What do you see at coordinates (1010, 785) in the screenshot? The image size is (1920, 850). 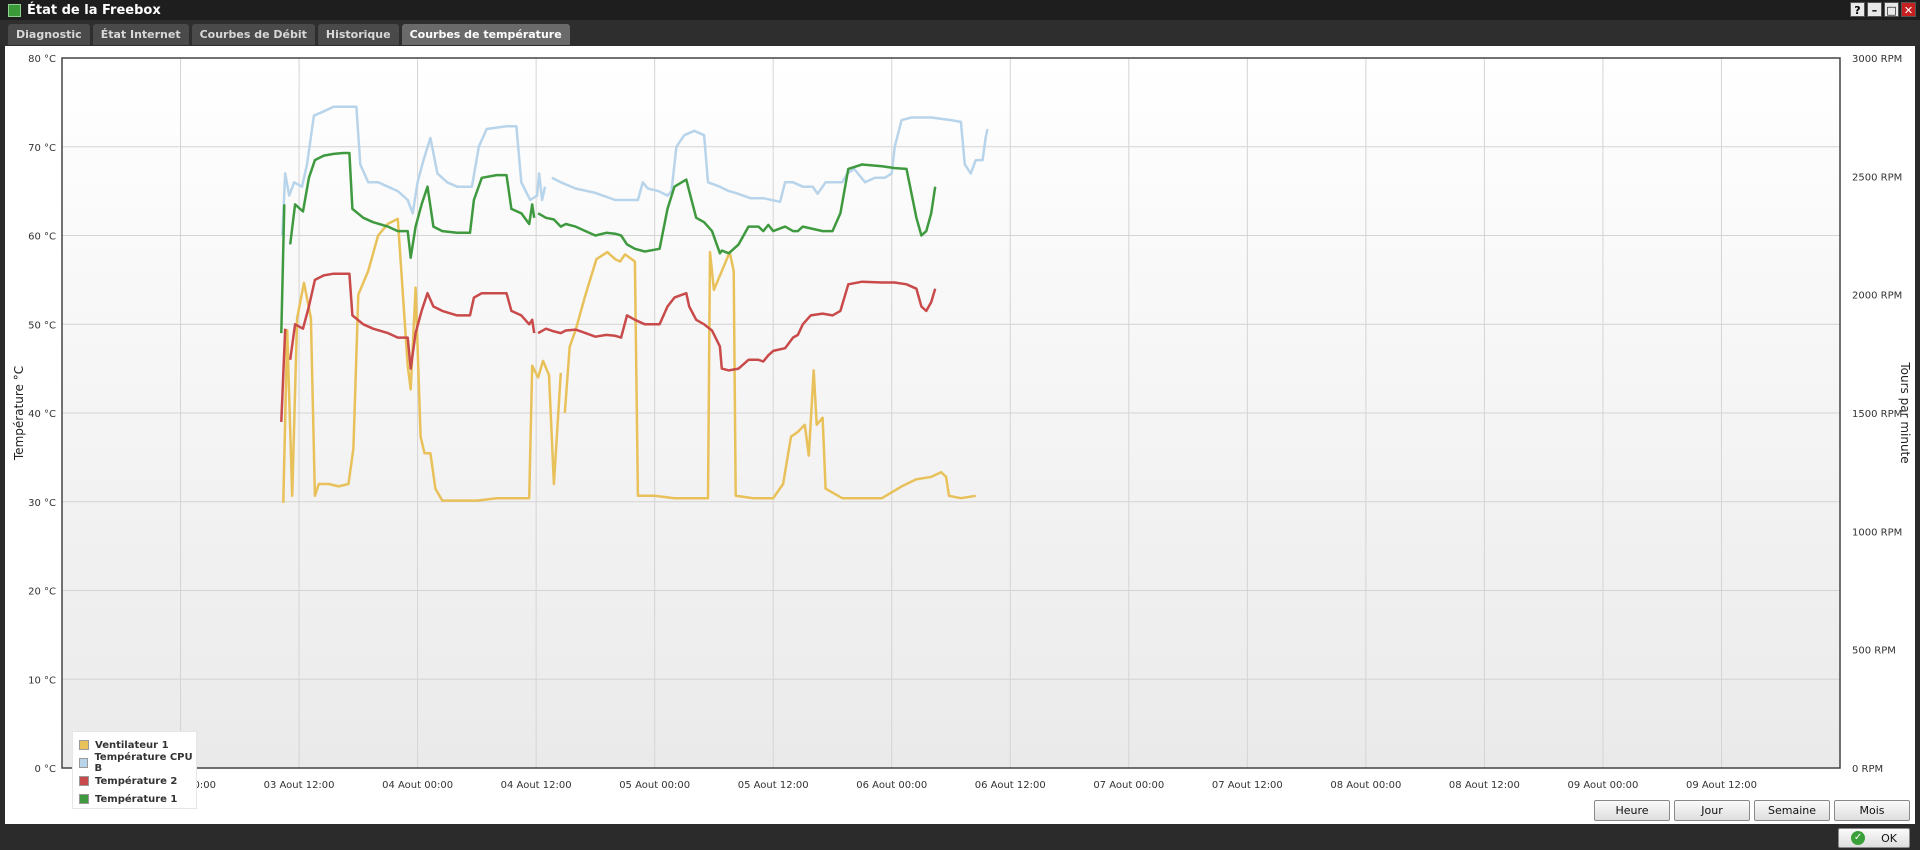 I see `x-tick-label: 06 Aout 12:00` at bounding box center [1010, 785].